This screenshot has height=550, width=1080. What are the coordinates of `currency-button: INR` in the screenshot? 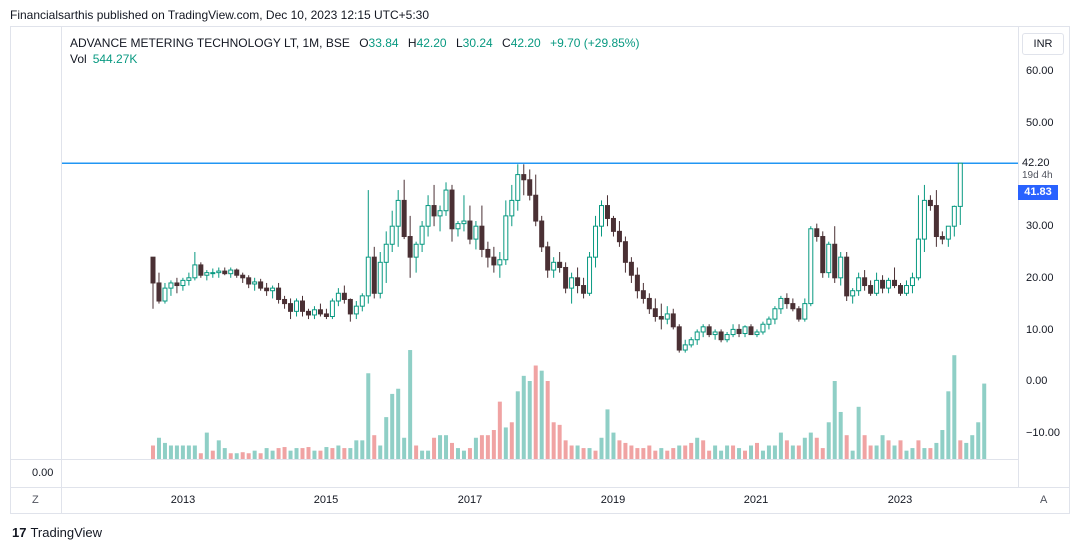 It's located at (1043, 44).